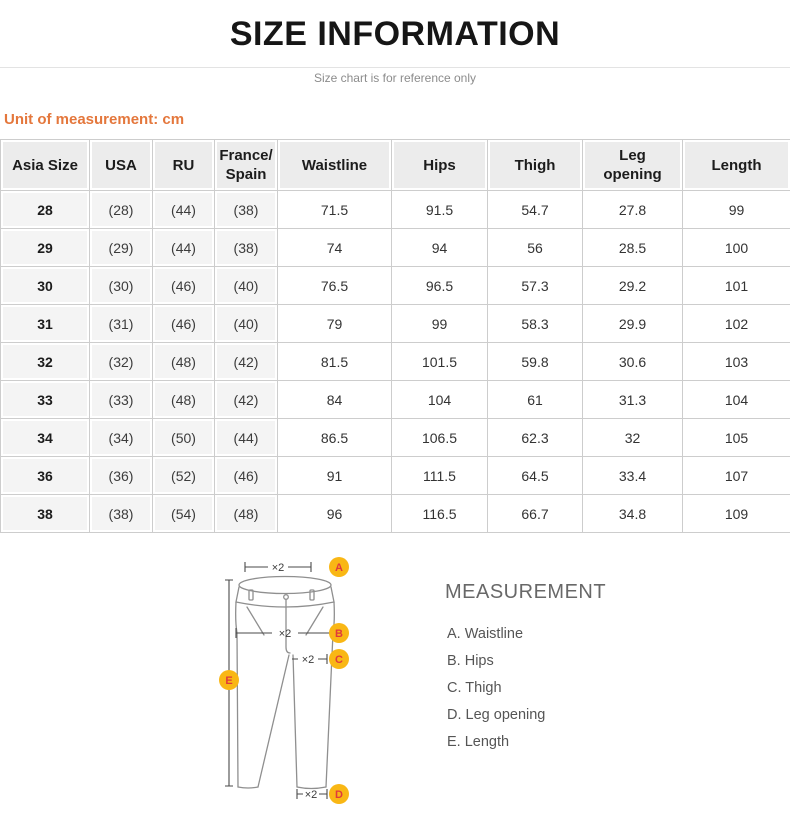  I want to click on size-value-cell: 57.3, so click(535, 286).